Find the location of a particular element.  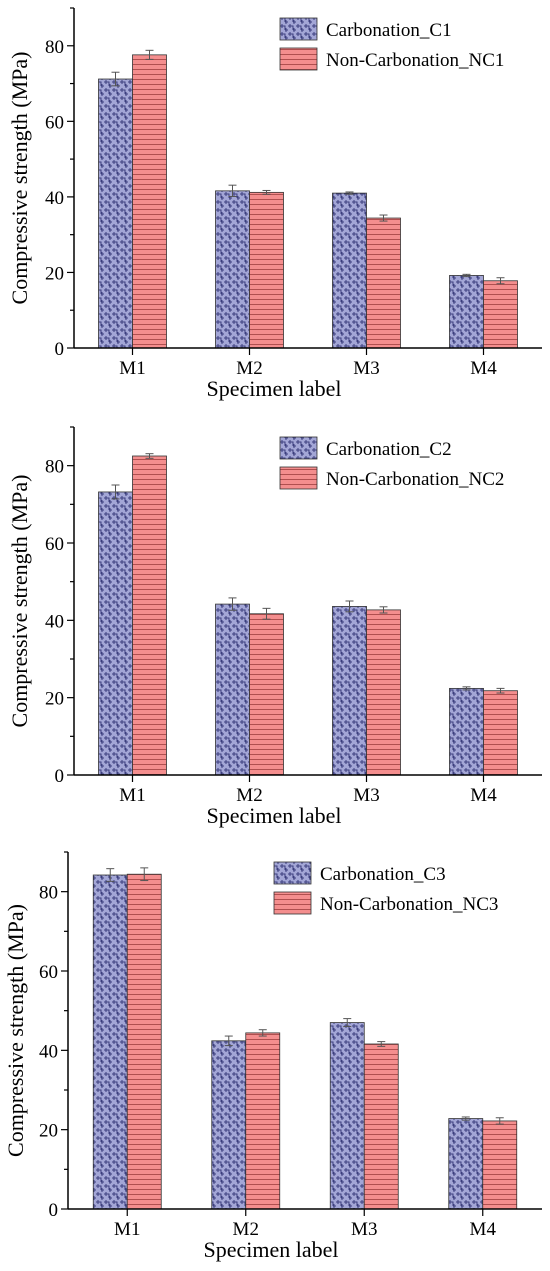

legend-label: Non-Carbonation_NC2 is located at coordinates (415, 479).